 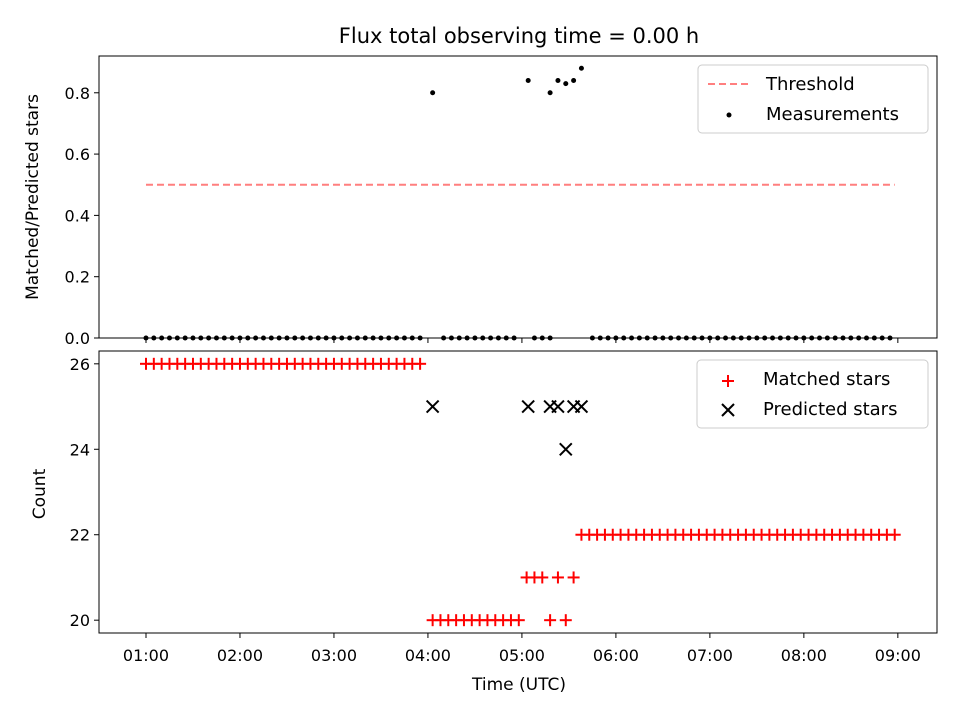 I want to click on y-tick-label: 0.2, so click(x=77, y=277).